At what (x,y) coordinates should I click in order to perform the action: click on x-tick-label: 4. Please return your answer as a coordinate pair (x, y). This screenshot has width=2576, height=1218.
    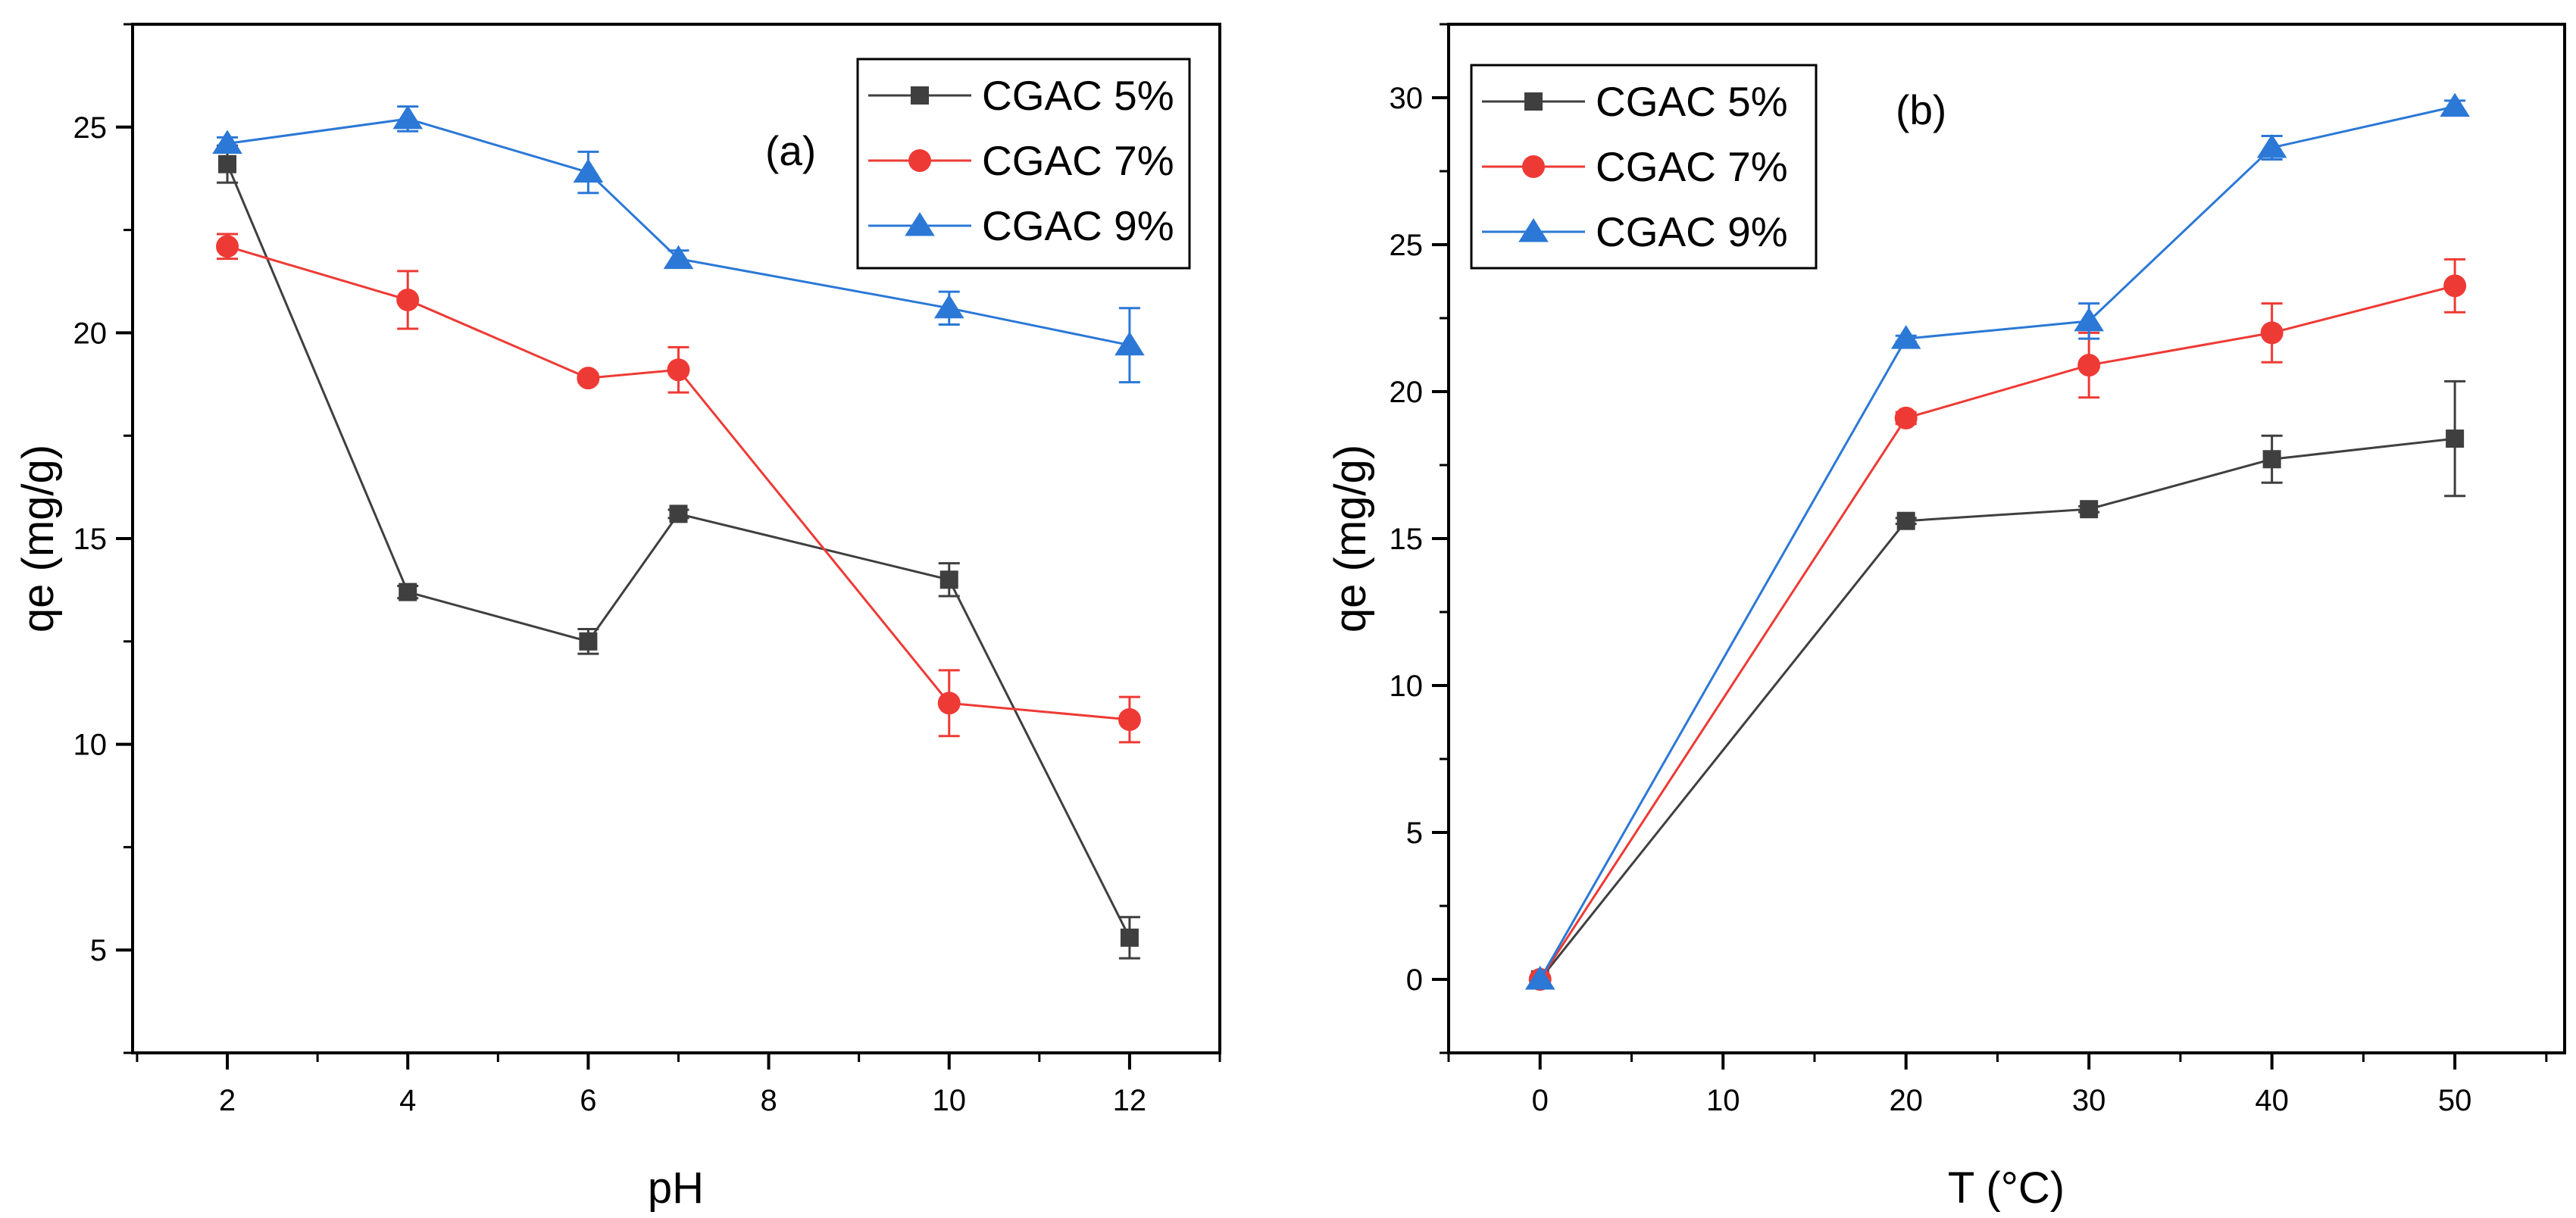
    Looking at the image, I should click on (408, 1100).